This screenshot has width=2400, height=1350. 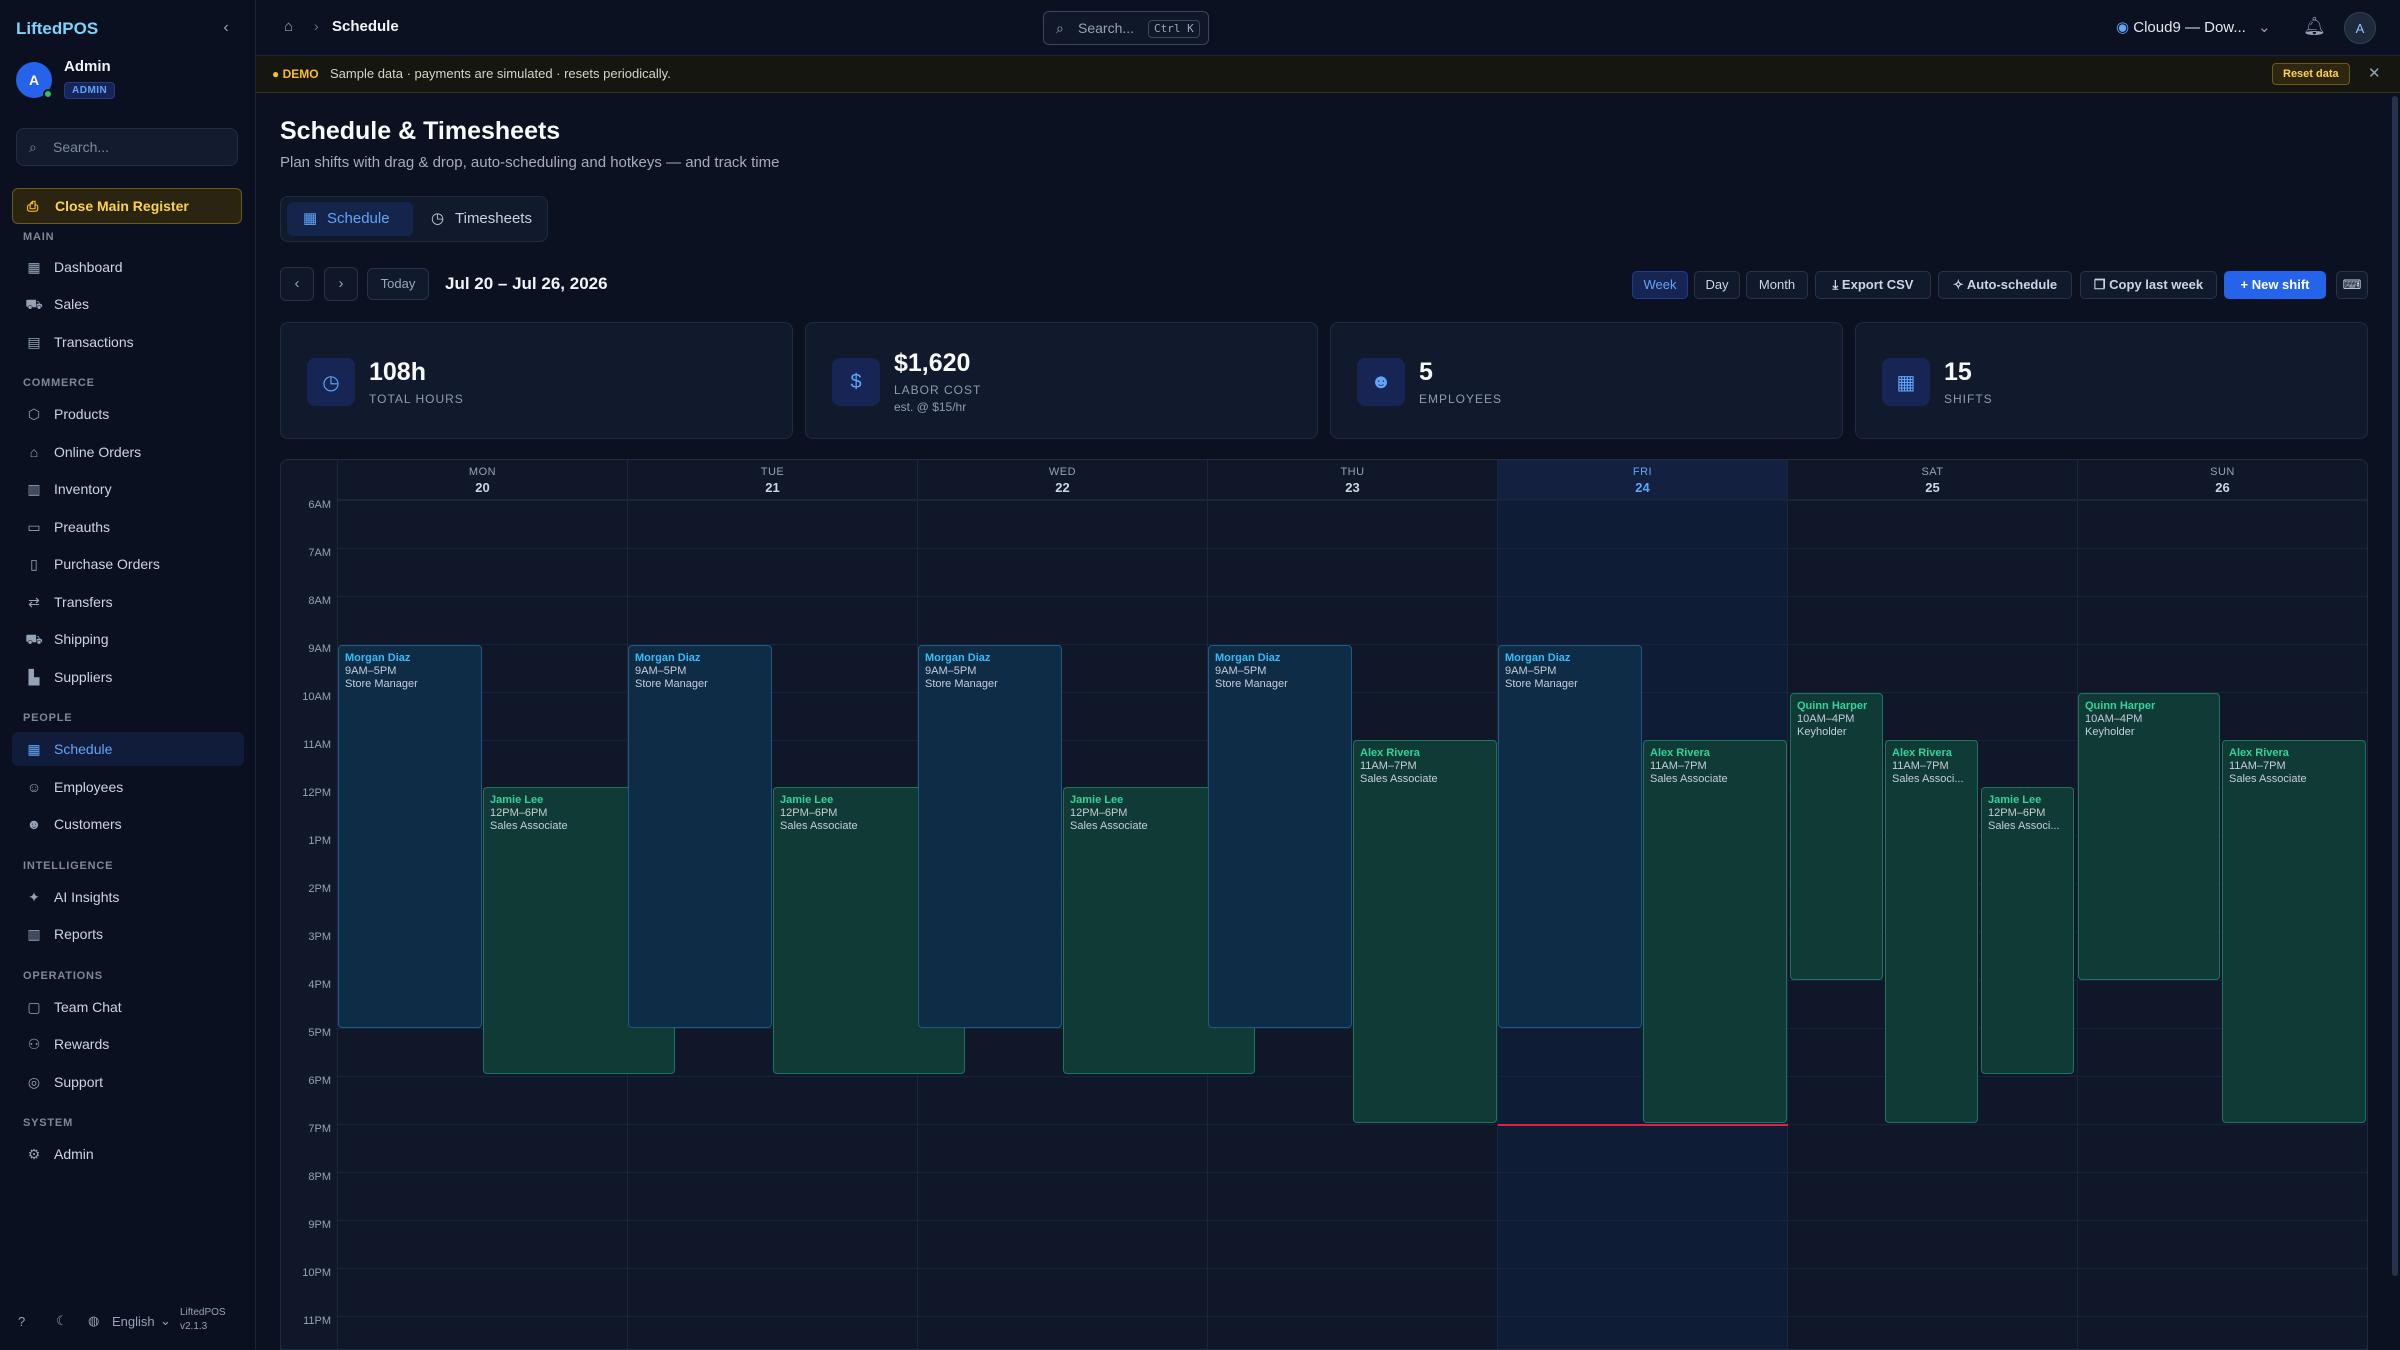 What do you see at coordinates (128, 934) in the screenshot?
I see `sidebar-item-reports: ▥ Reports` at bounding box center [128, 934].